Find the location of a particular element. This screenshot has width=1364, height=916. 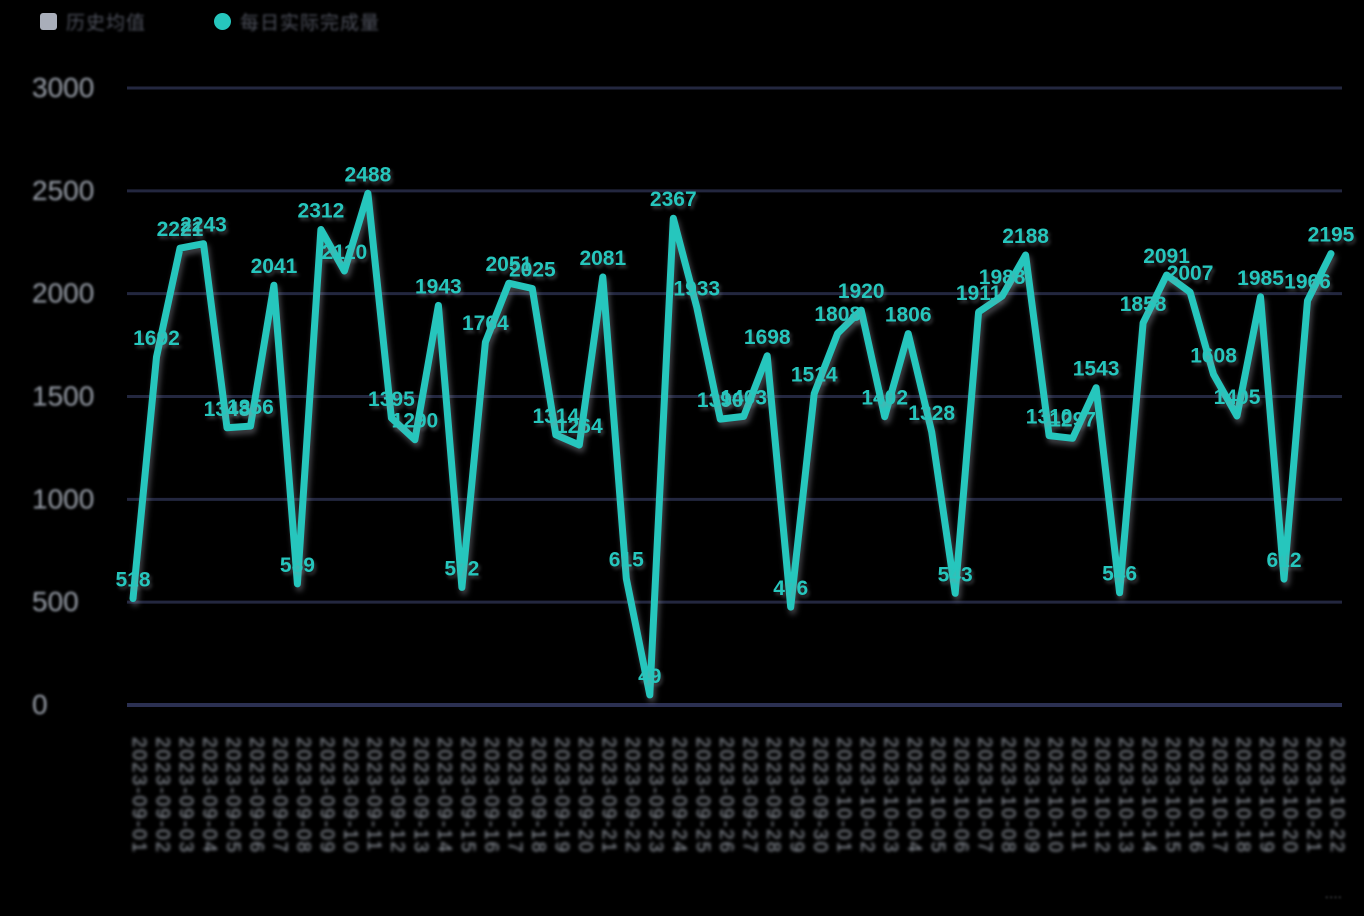

data-point-label: 1988 is located at coordinates (1002, 277).